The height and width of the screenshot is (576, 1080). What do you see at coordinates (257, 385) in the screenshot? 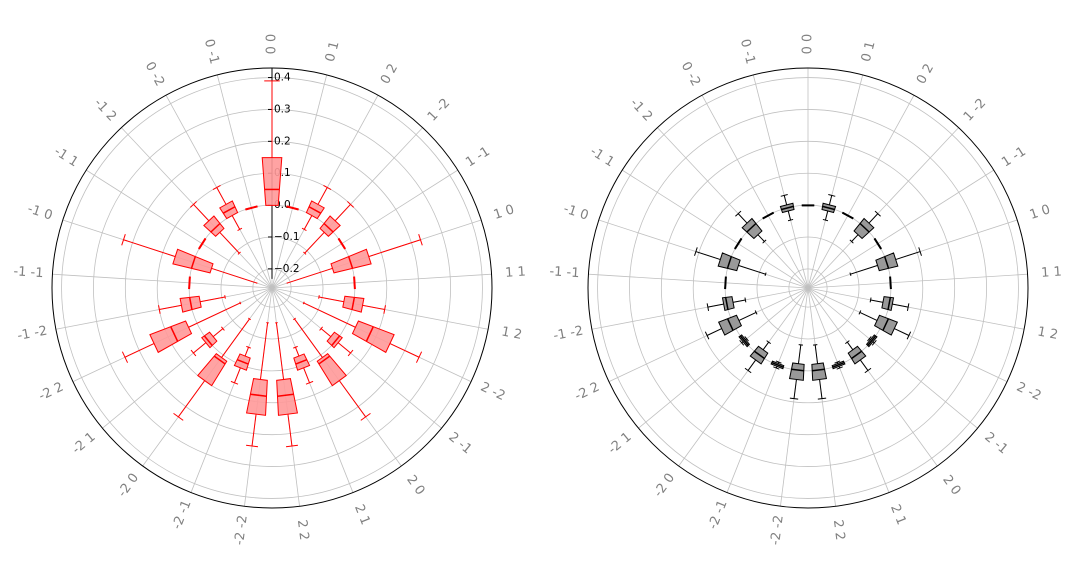
I see `boxplot--2_-2` at bounding box center [257, 385].